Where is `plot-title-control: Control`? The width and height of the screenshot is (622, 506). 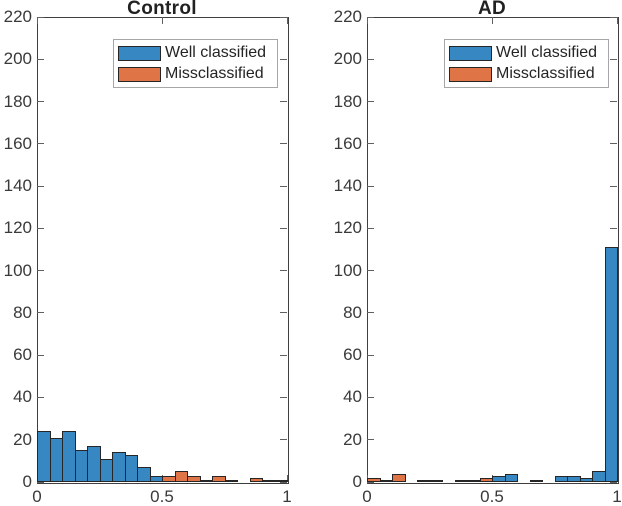 plot-title-control: Control is located at coordinates (162, 9).